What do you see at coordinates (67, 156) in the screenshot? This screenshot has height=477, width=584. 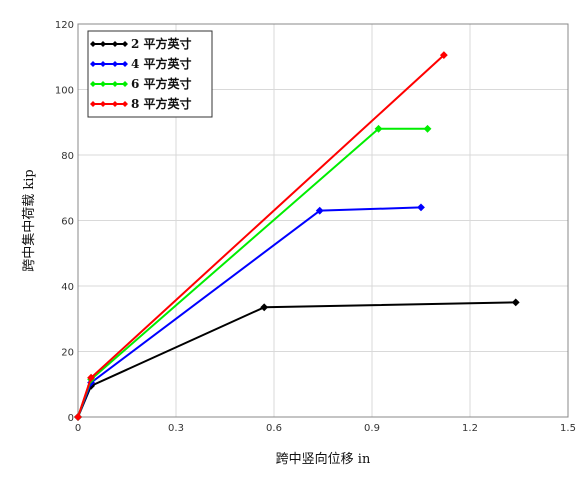 I see `y-tick-label: 80` at bounding box center [67, 156].